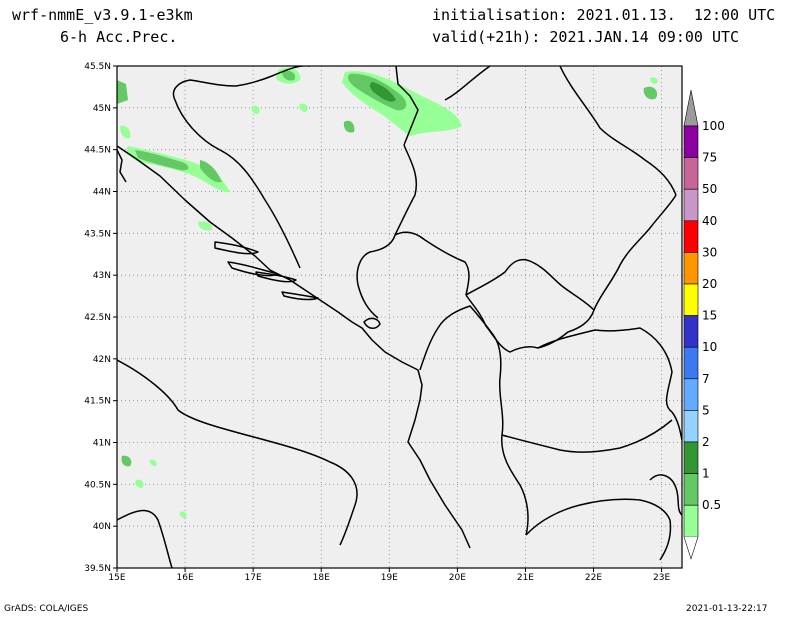 The image size is (800, 618). What do you see at coordinates (604, 15) in the screenshot?
I see `init-time-label: initialisation: 2021.01.13. 12:00 UTC` at bounding box center [604, 15].